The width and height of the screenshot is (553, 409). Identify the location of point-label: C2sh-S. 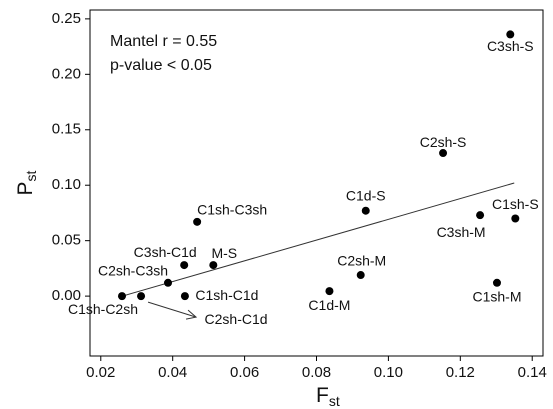
(443, 142).